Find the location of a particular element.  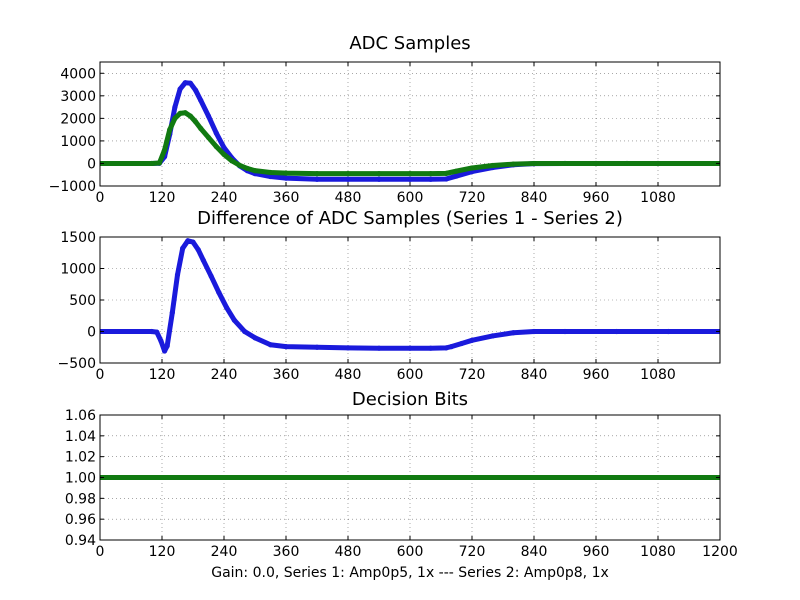

x-tick-label: 1200 is located at coordinates (720, 552).